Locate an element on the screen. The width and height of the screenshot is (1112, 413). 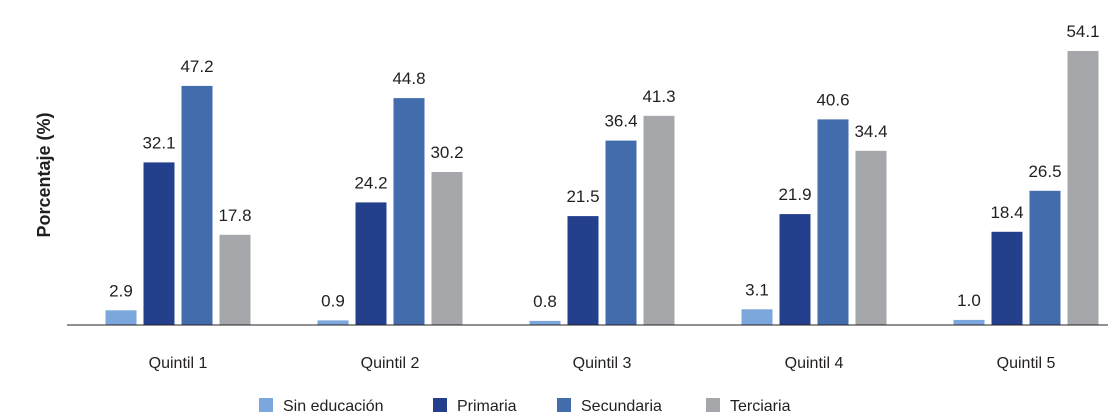
data-label-3-2: 44.8 is located at coordinates (408, 78).